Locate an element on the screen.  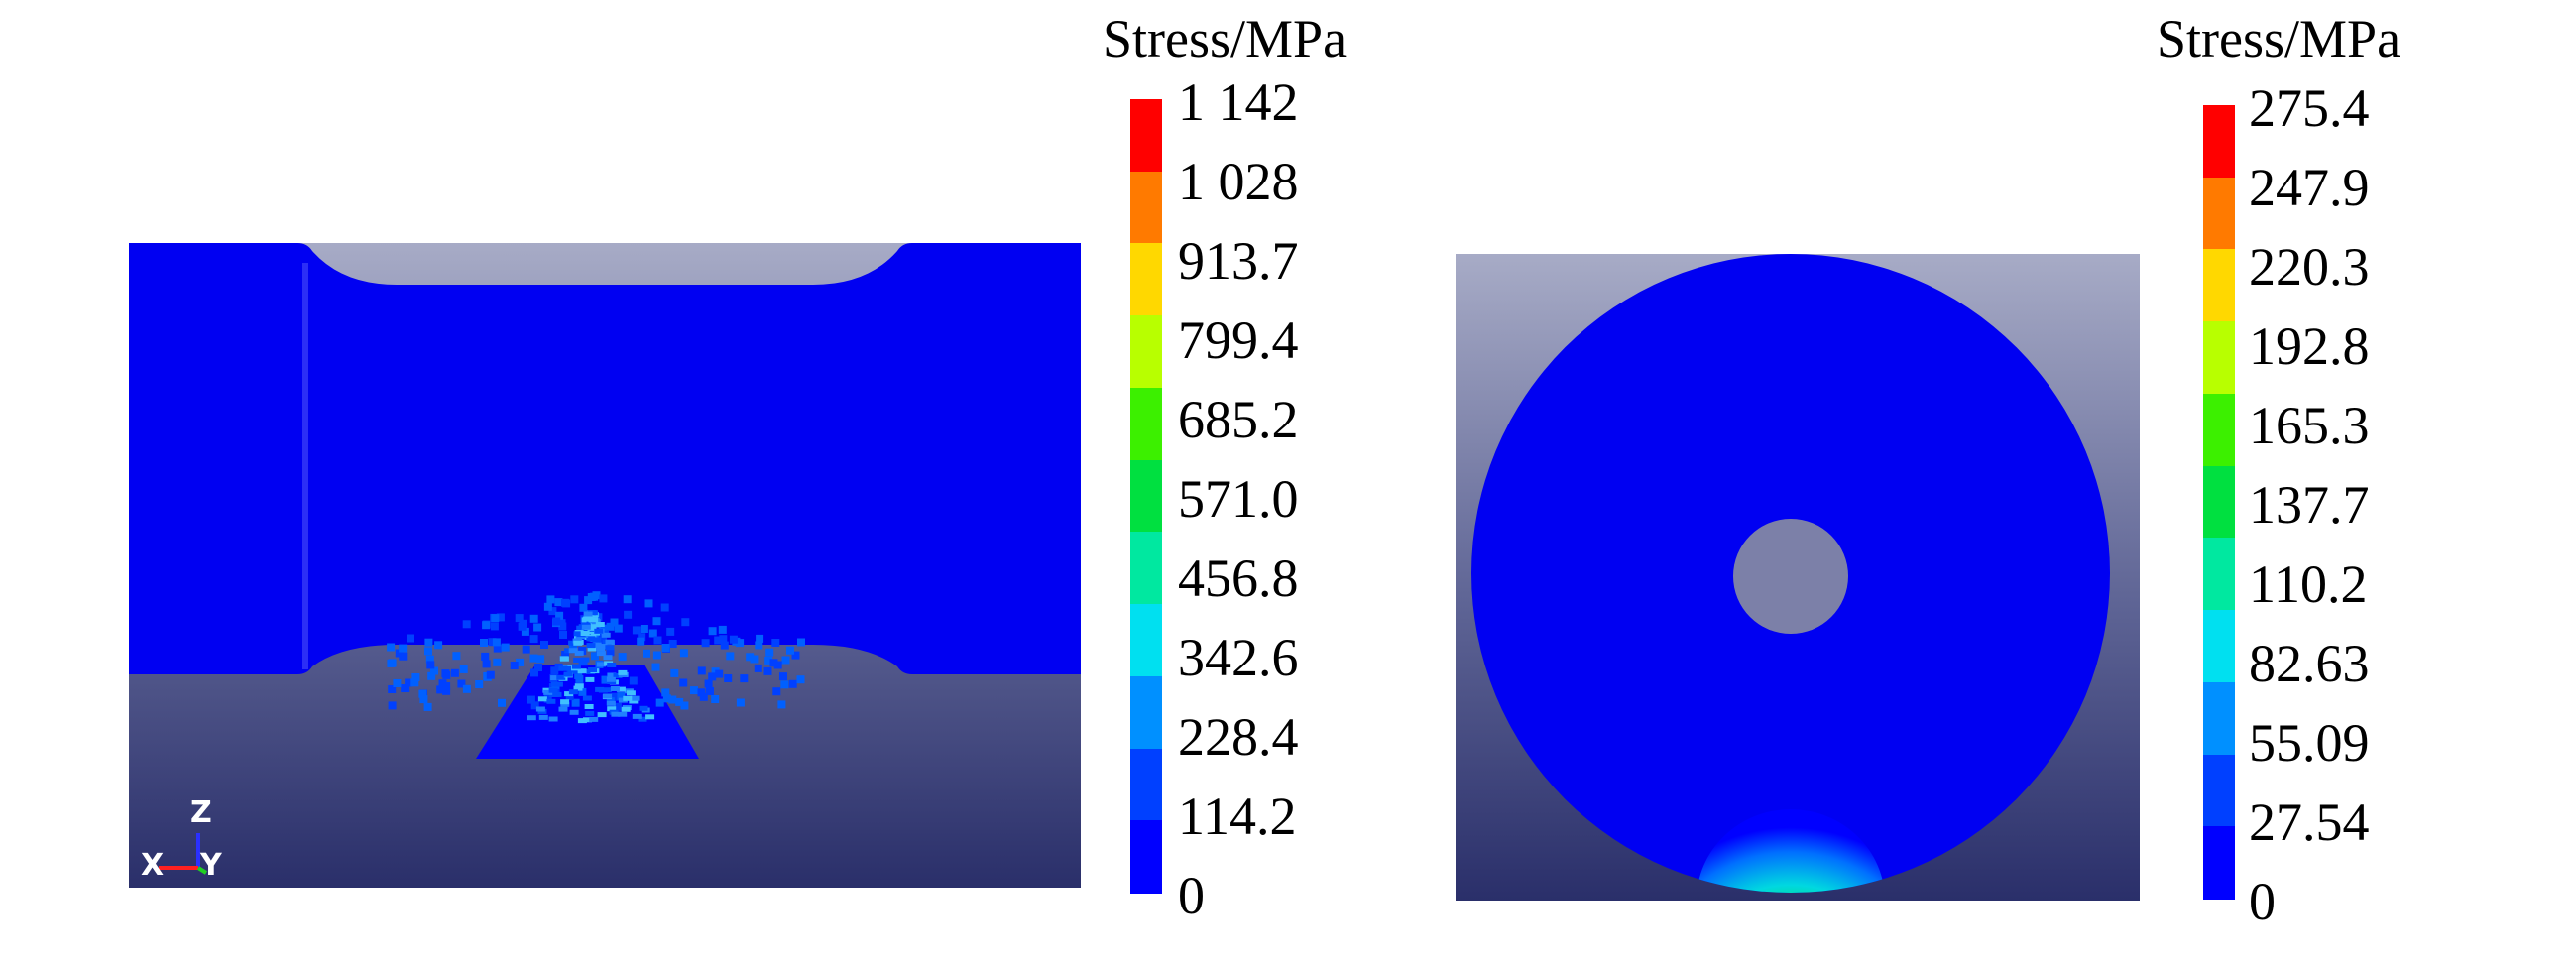
legend-tick-label: 799.4 is located at coordinates (1238, 340).